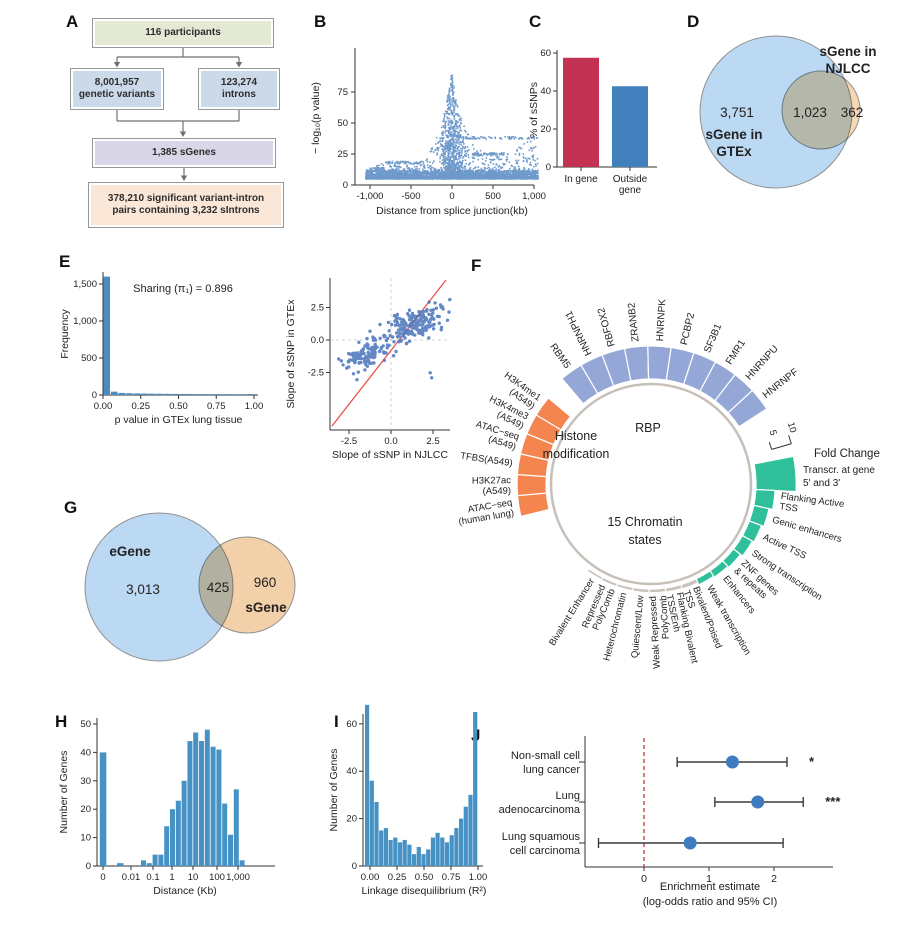 The width and height of the screenshot is (922, 927). I want to click on venn-left-label: sGene in GTEx, so click(733, 143).